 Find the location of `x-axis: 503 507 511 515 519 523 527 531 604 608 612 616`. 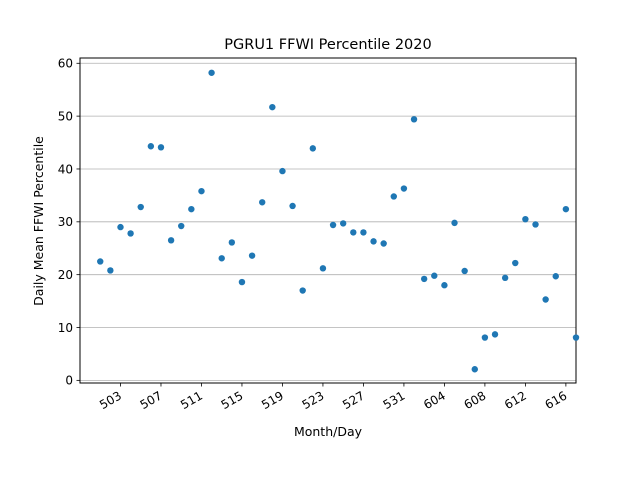

x-axis: 503 507 511 515 519 523 527 531 604 608 612 616 is located at coordinates (333, 397).